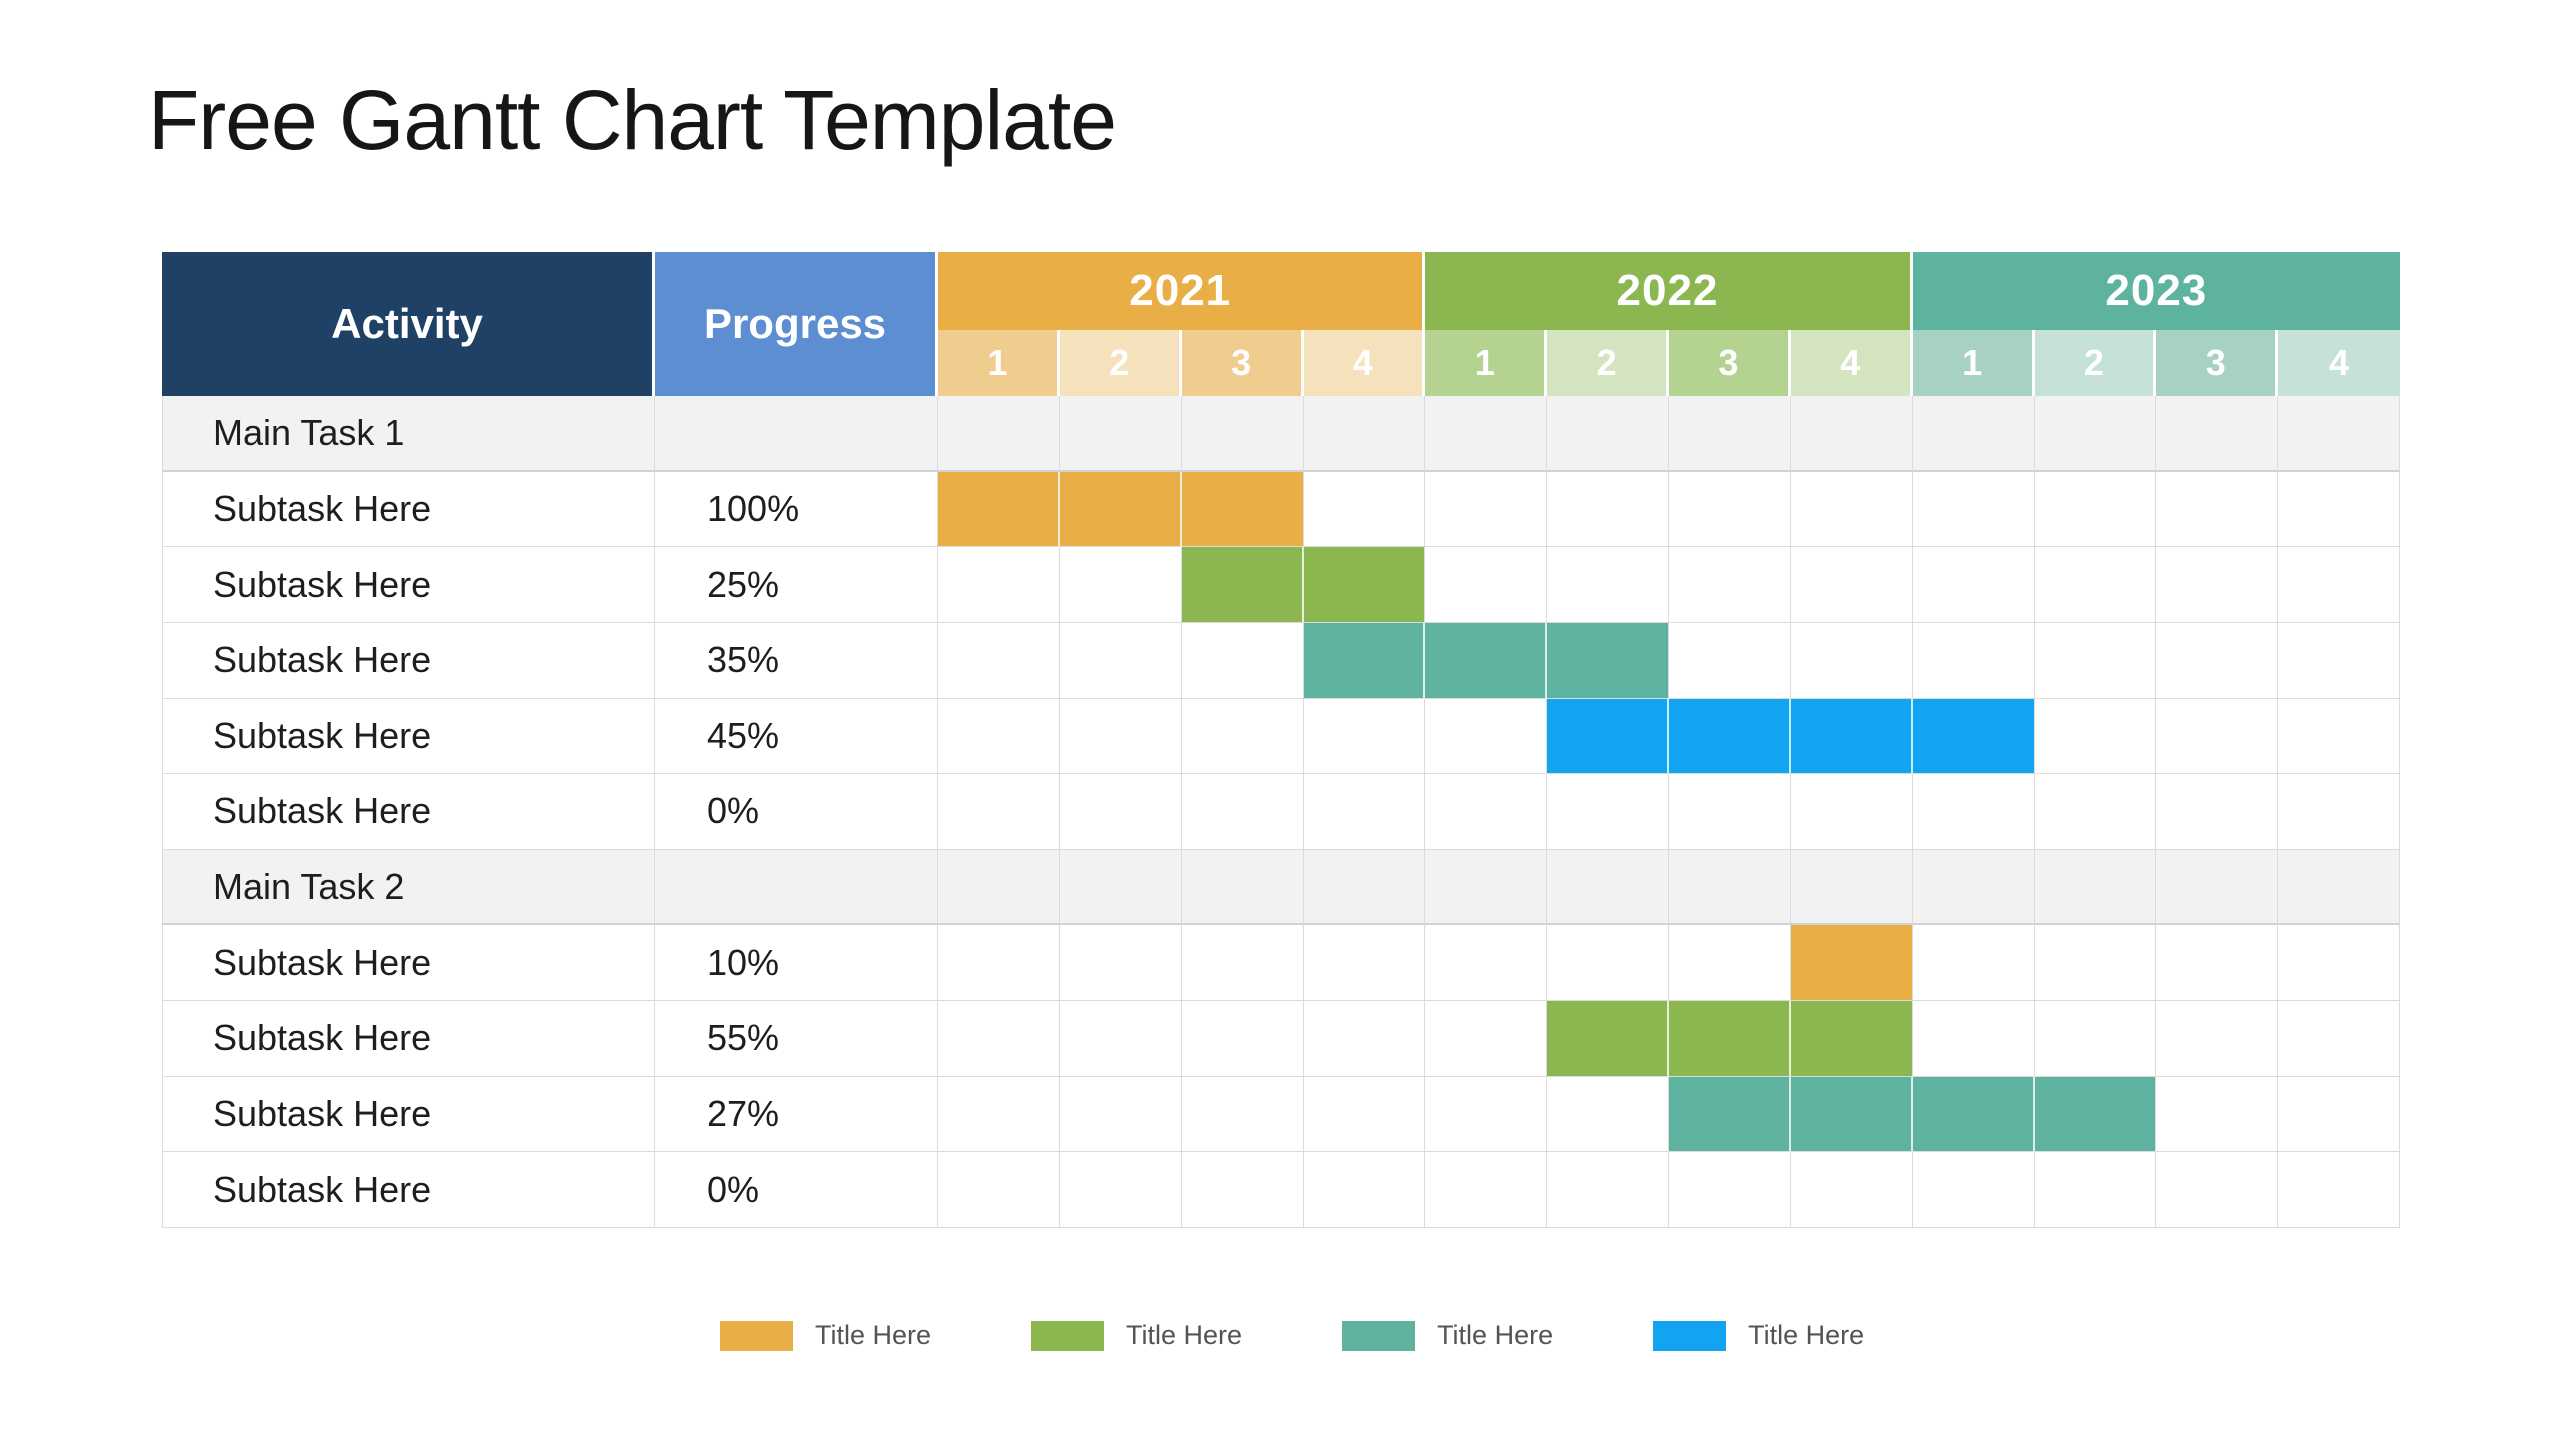 The width and height of the screenshot is (2559, 1440). What do you see at coordinates (796, 324) in the screenshot?
I see `progress-column-header: Progress` at bounding box center [796, 324].